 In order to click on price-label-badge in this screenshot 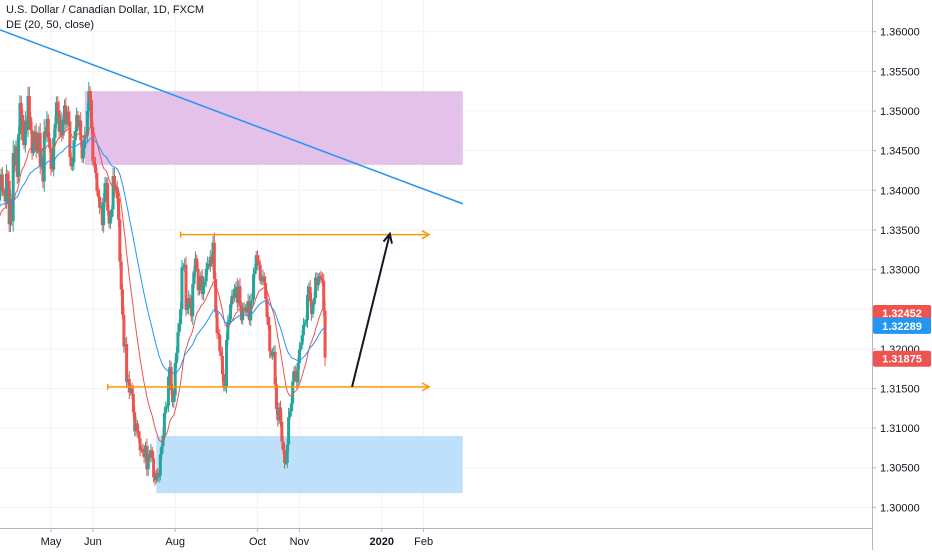, I will do `click(902, 358)`.